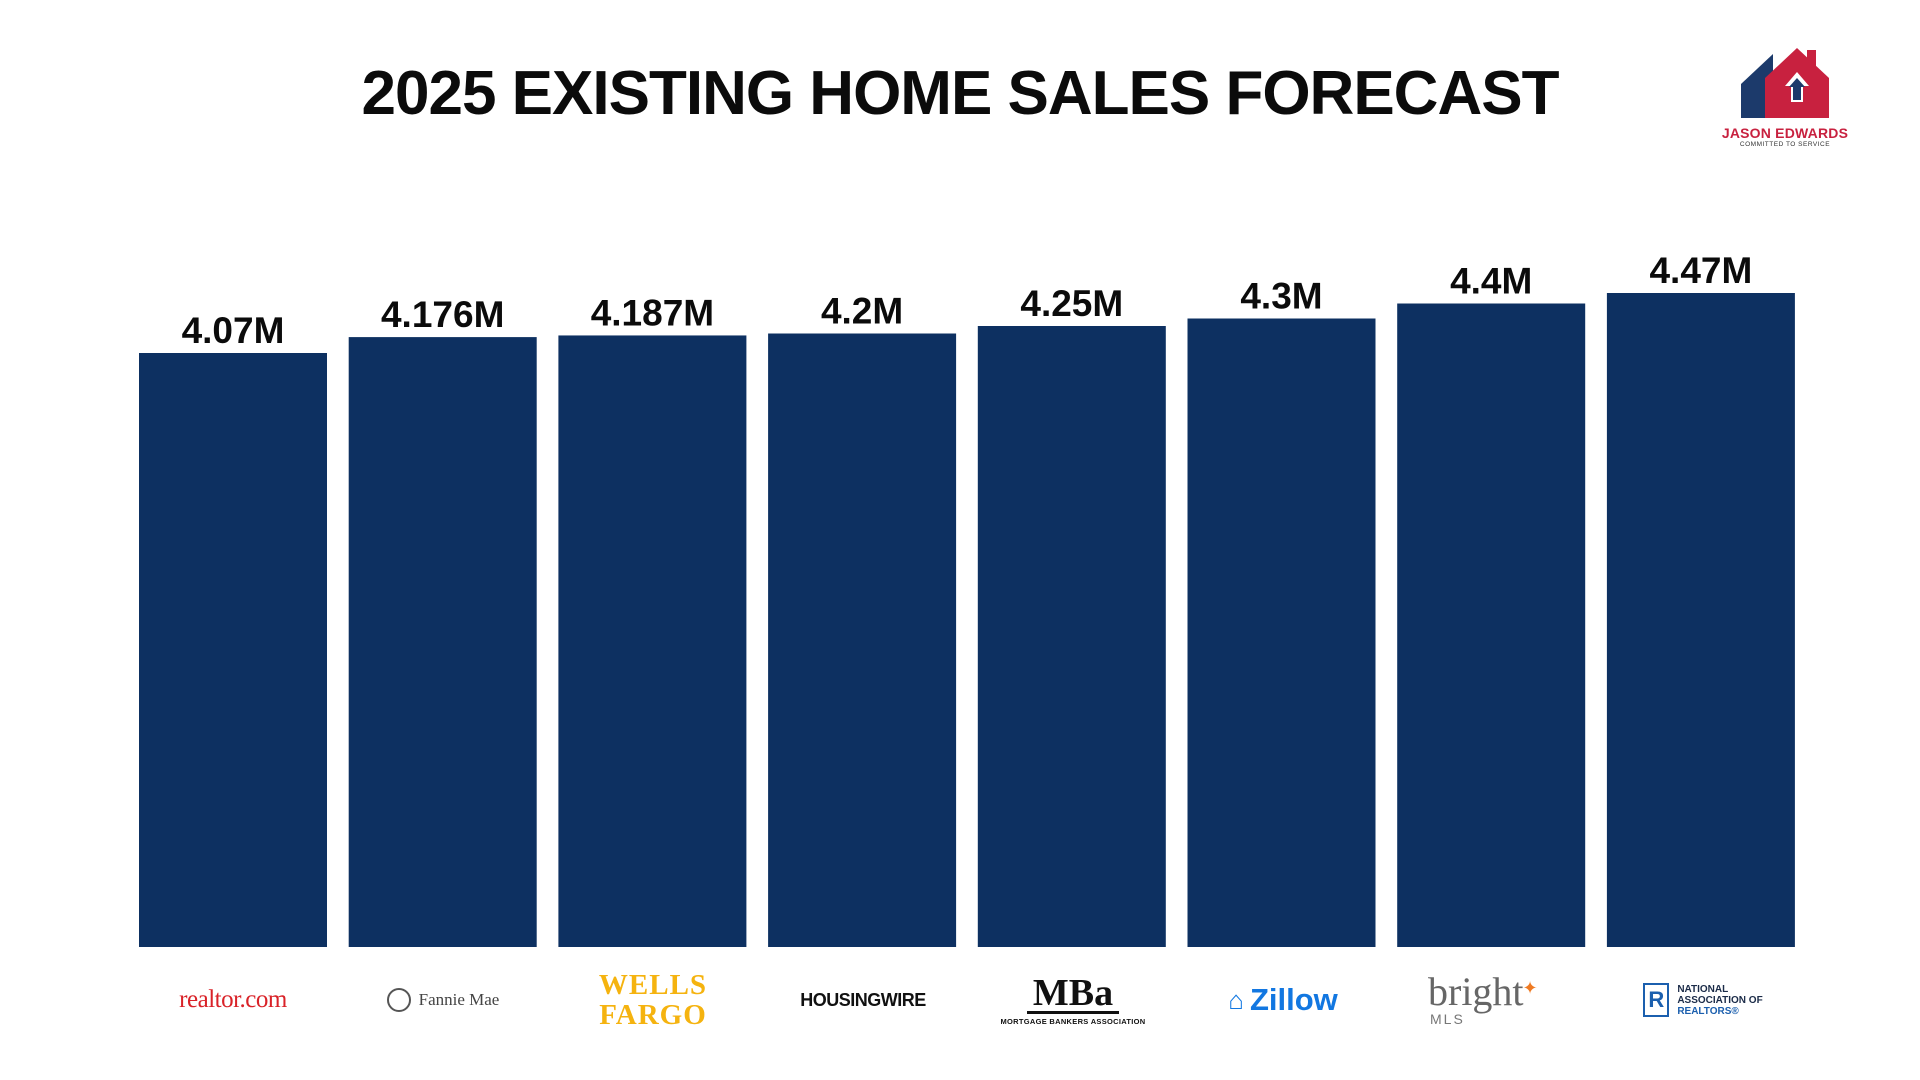 The image size is (1920, 1080). Describe the element at coordinates (233, 330) in the screenshot. I see `bar-value-label-0: 4.07M` at that location.